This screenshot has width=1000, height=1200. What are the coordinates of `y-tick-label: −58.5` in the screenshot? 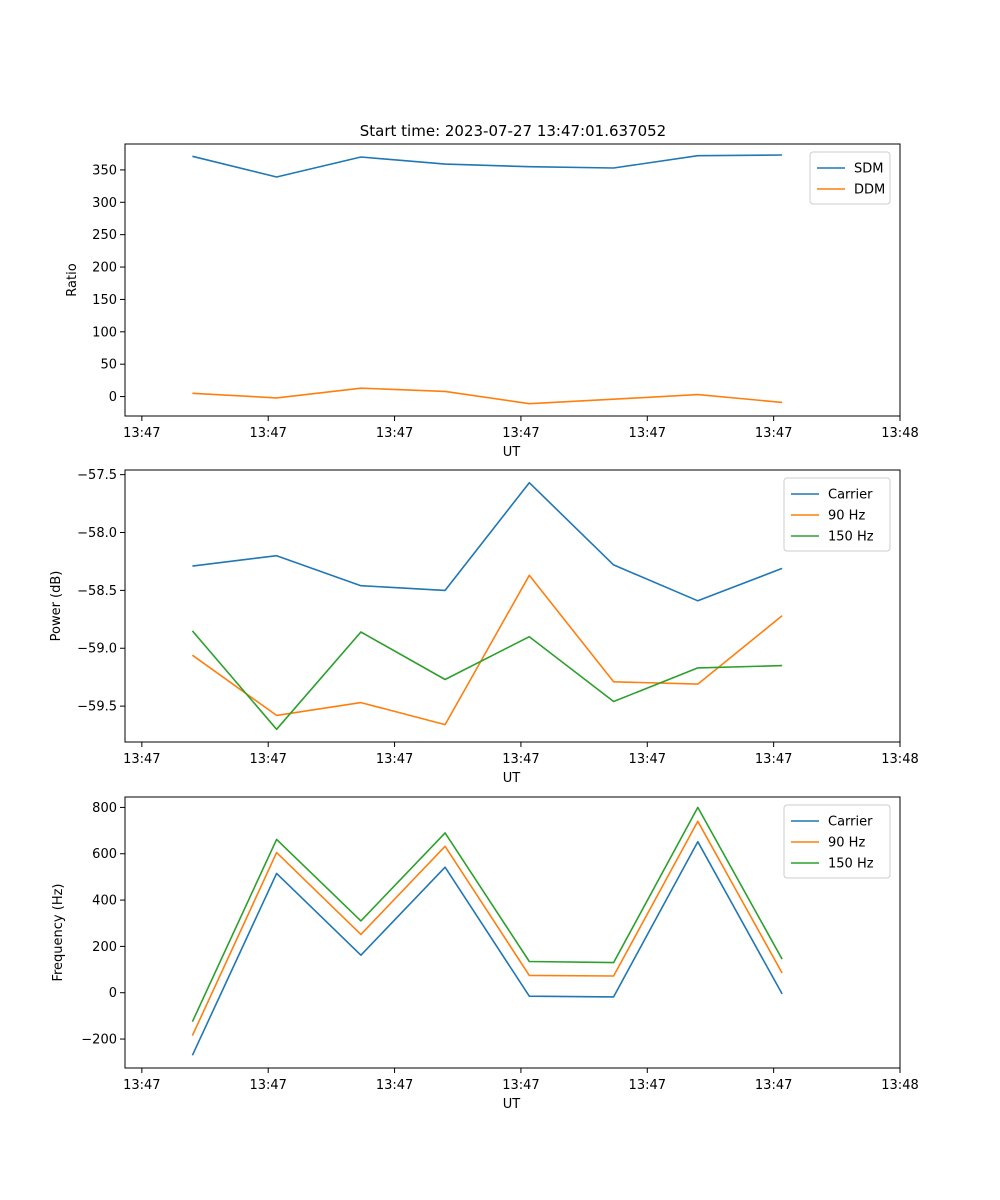 It's located at (97, 591).